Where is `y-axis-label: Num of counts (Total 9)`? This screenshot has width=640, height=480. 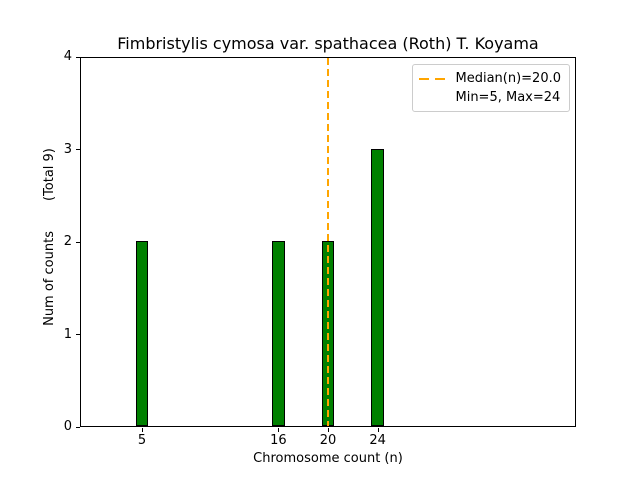 y-axis-label: Num of counts (Total 9) is located at coordinates (49, 237).